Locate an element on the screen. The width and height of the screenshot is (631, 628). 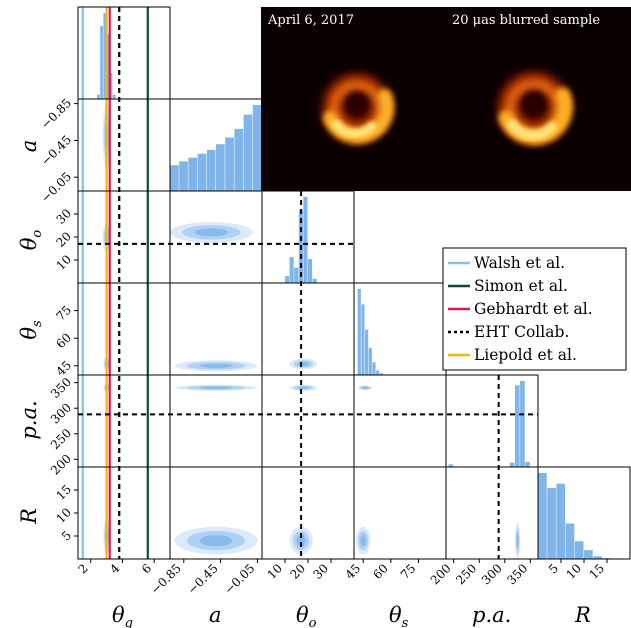
y-tick-label: 75 is located at coordinates (63, 313).